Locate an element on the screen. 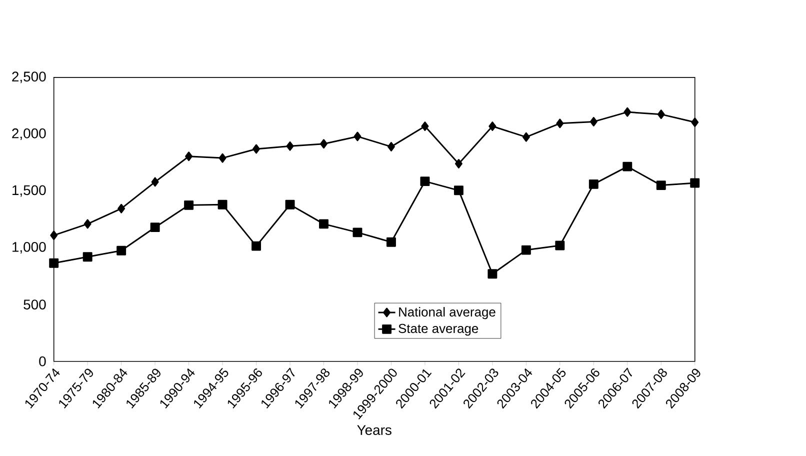  x-axis-title: Years is located at coordinates (374, 430).